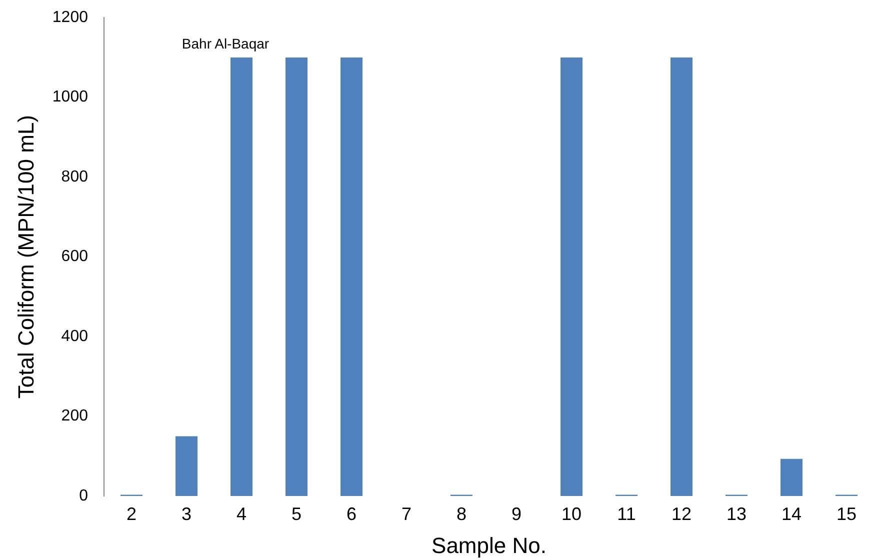 This screenshot has height=560, width=880. Describe the element at coordinates (351, 514) in the screenshot. I see `x-tick-label: 6` at that location.